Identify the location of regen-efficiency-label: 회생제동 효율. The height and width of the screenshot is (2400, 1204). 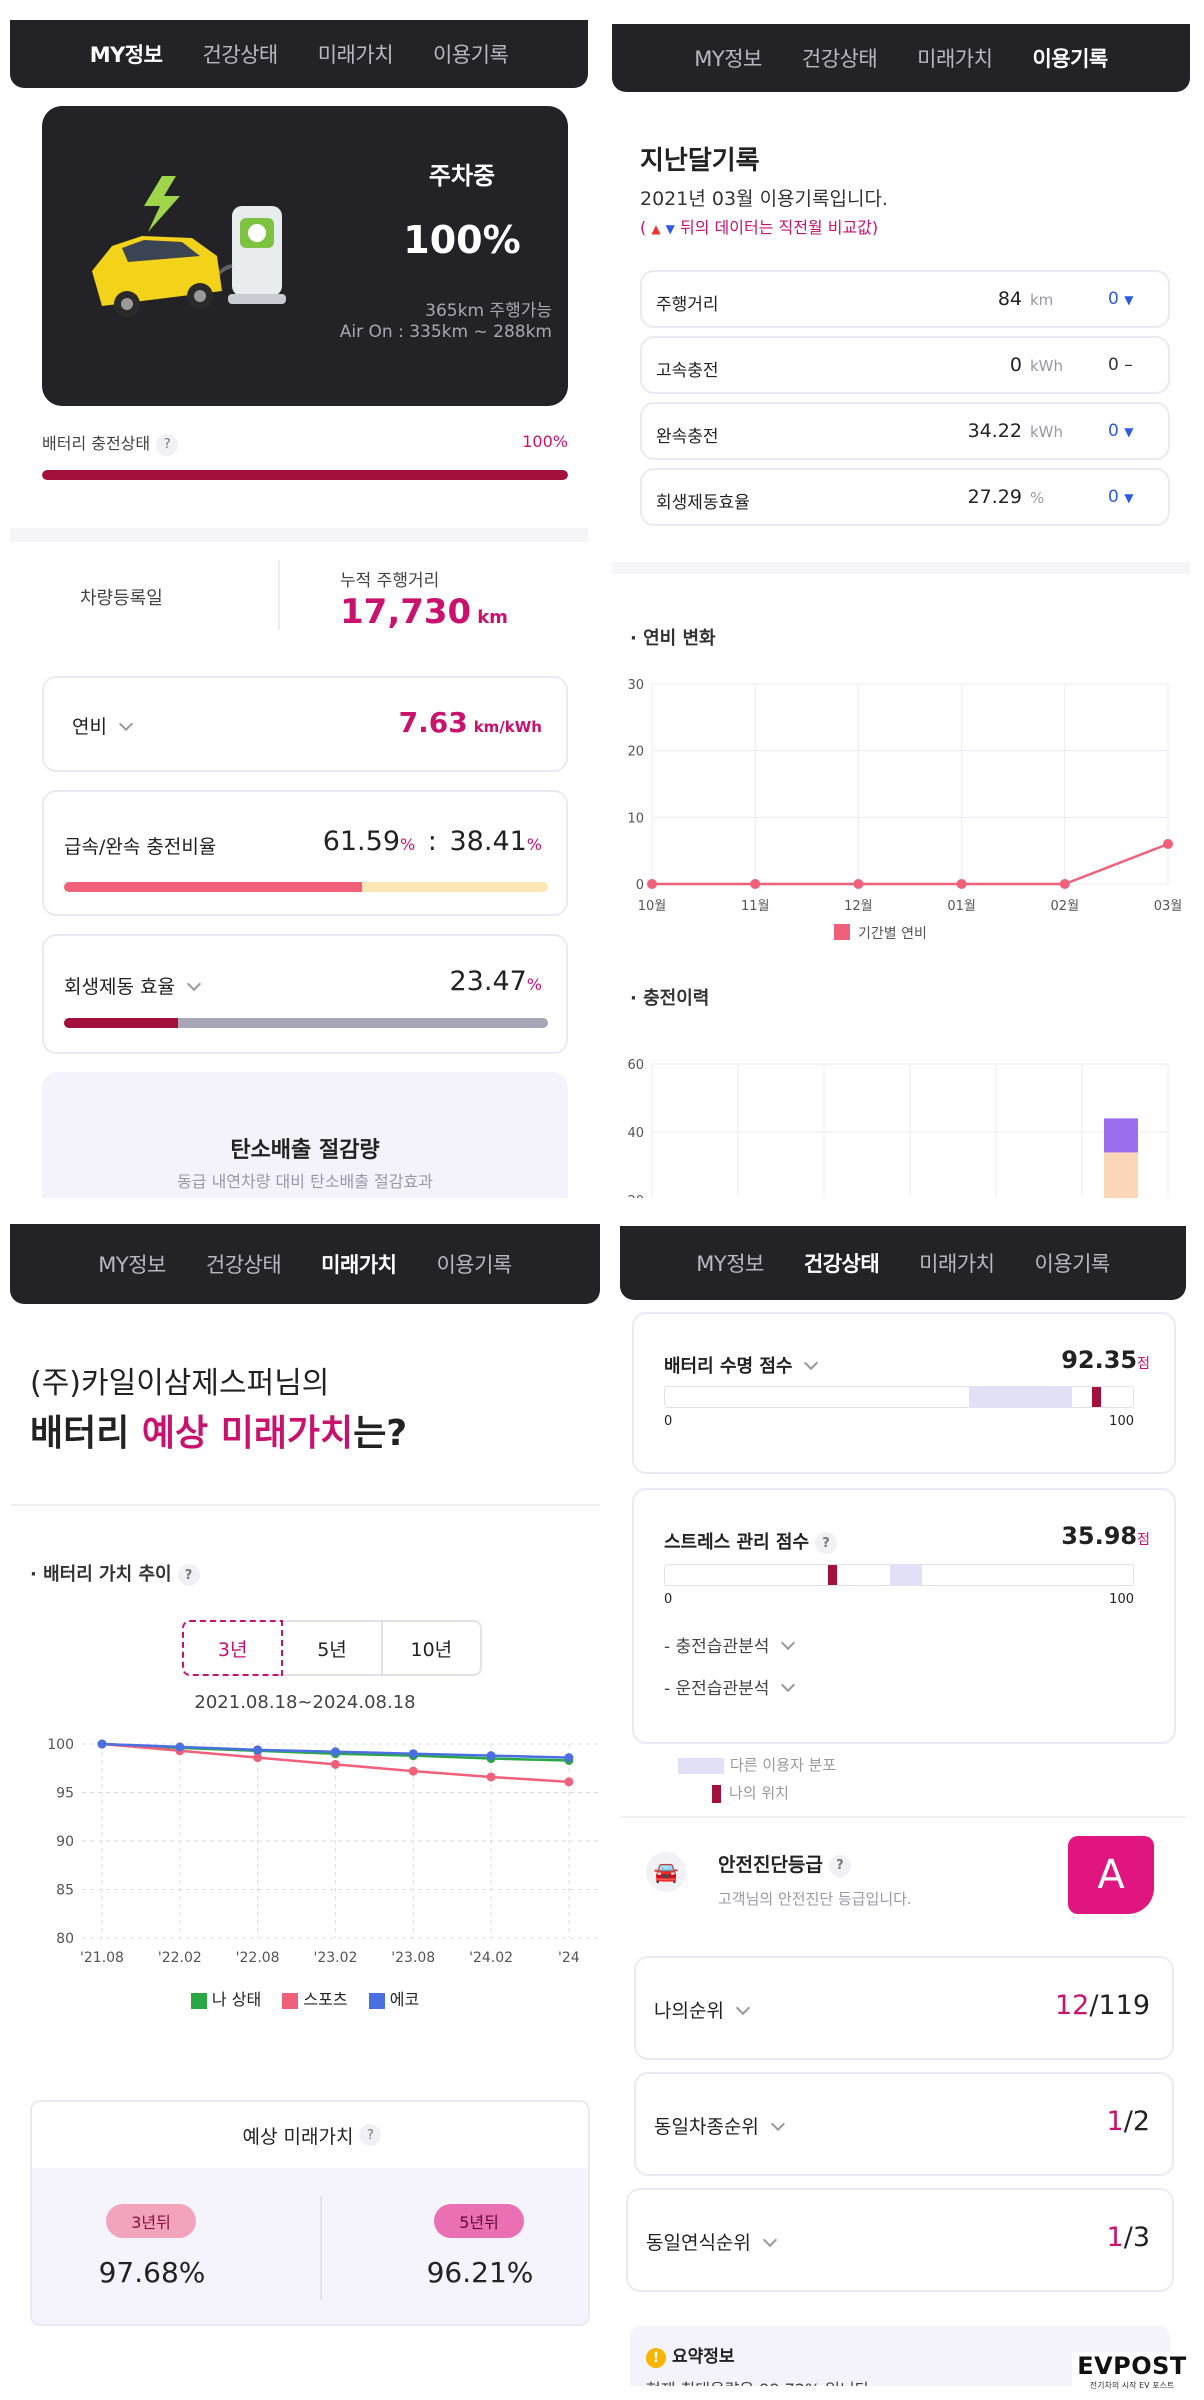
(132, 985).